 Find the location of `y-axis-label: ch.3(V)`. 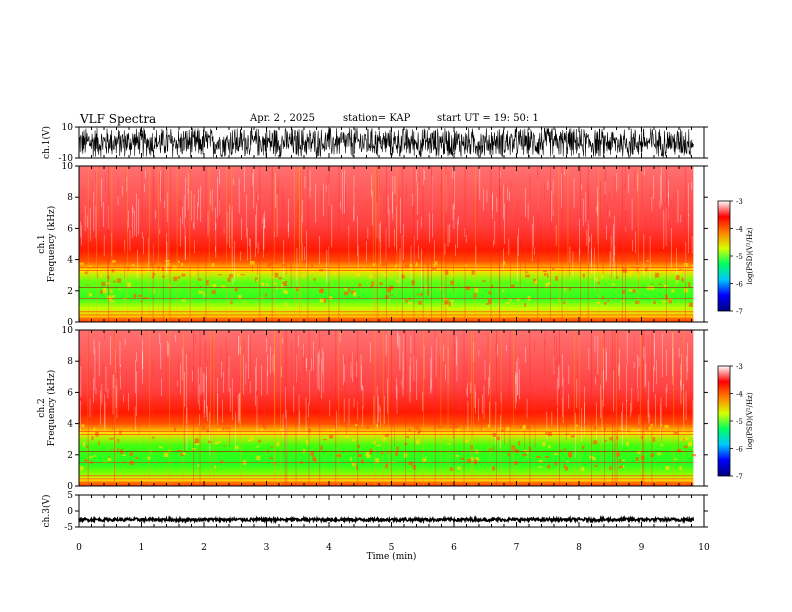

y-axis-label: ch.3(V) is located at coordinates (46, 511).